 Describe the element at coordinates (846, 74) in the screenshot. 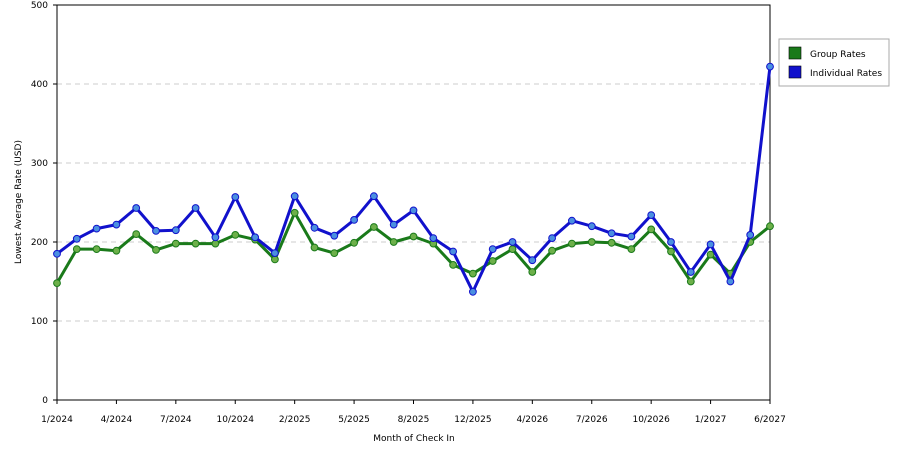

I see `legend-label-individual-rates: Individual Rates` at that location.